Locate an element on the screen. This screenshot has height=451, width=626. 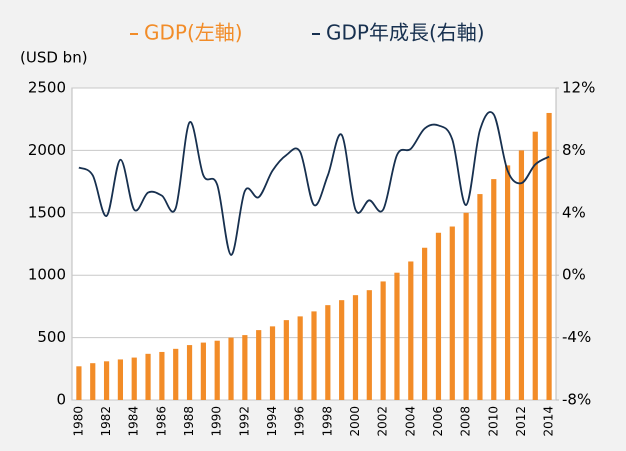
x-tick-label: 1982 is located at coordinates (106, 421).